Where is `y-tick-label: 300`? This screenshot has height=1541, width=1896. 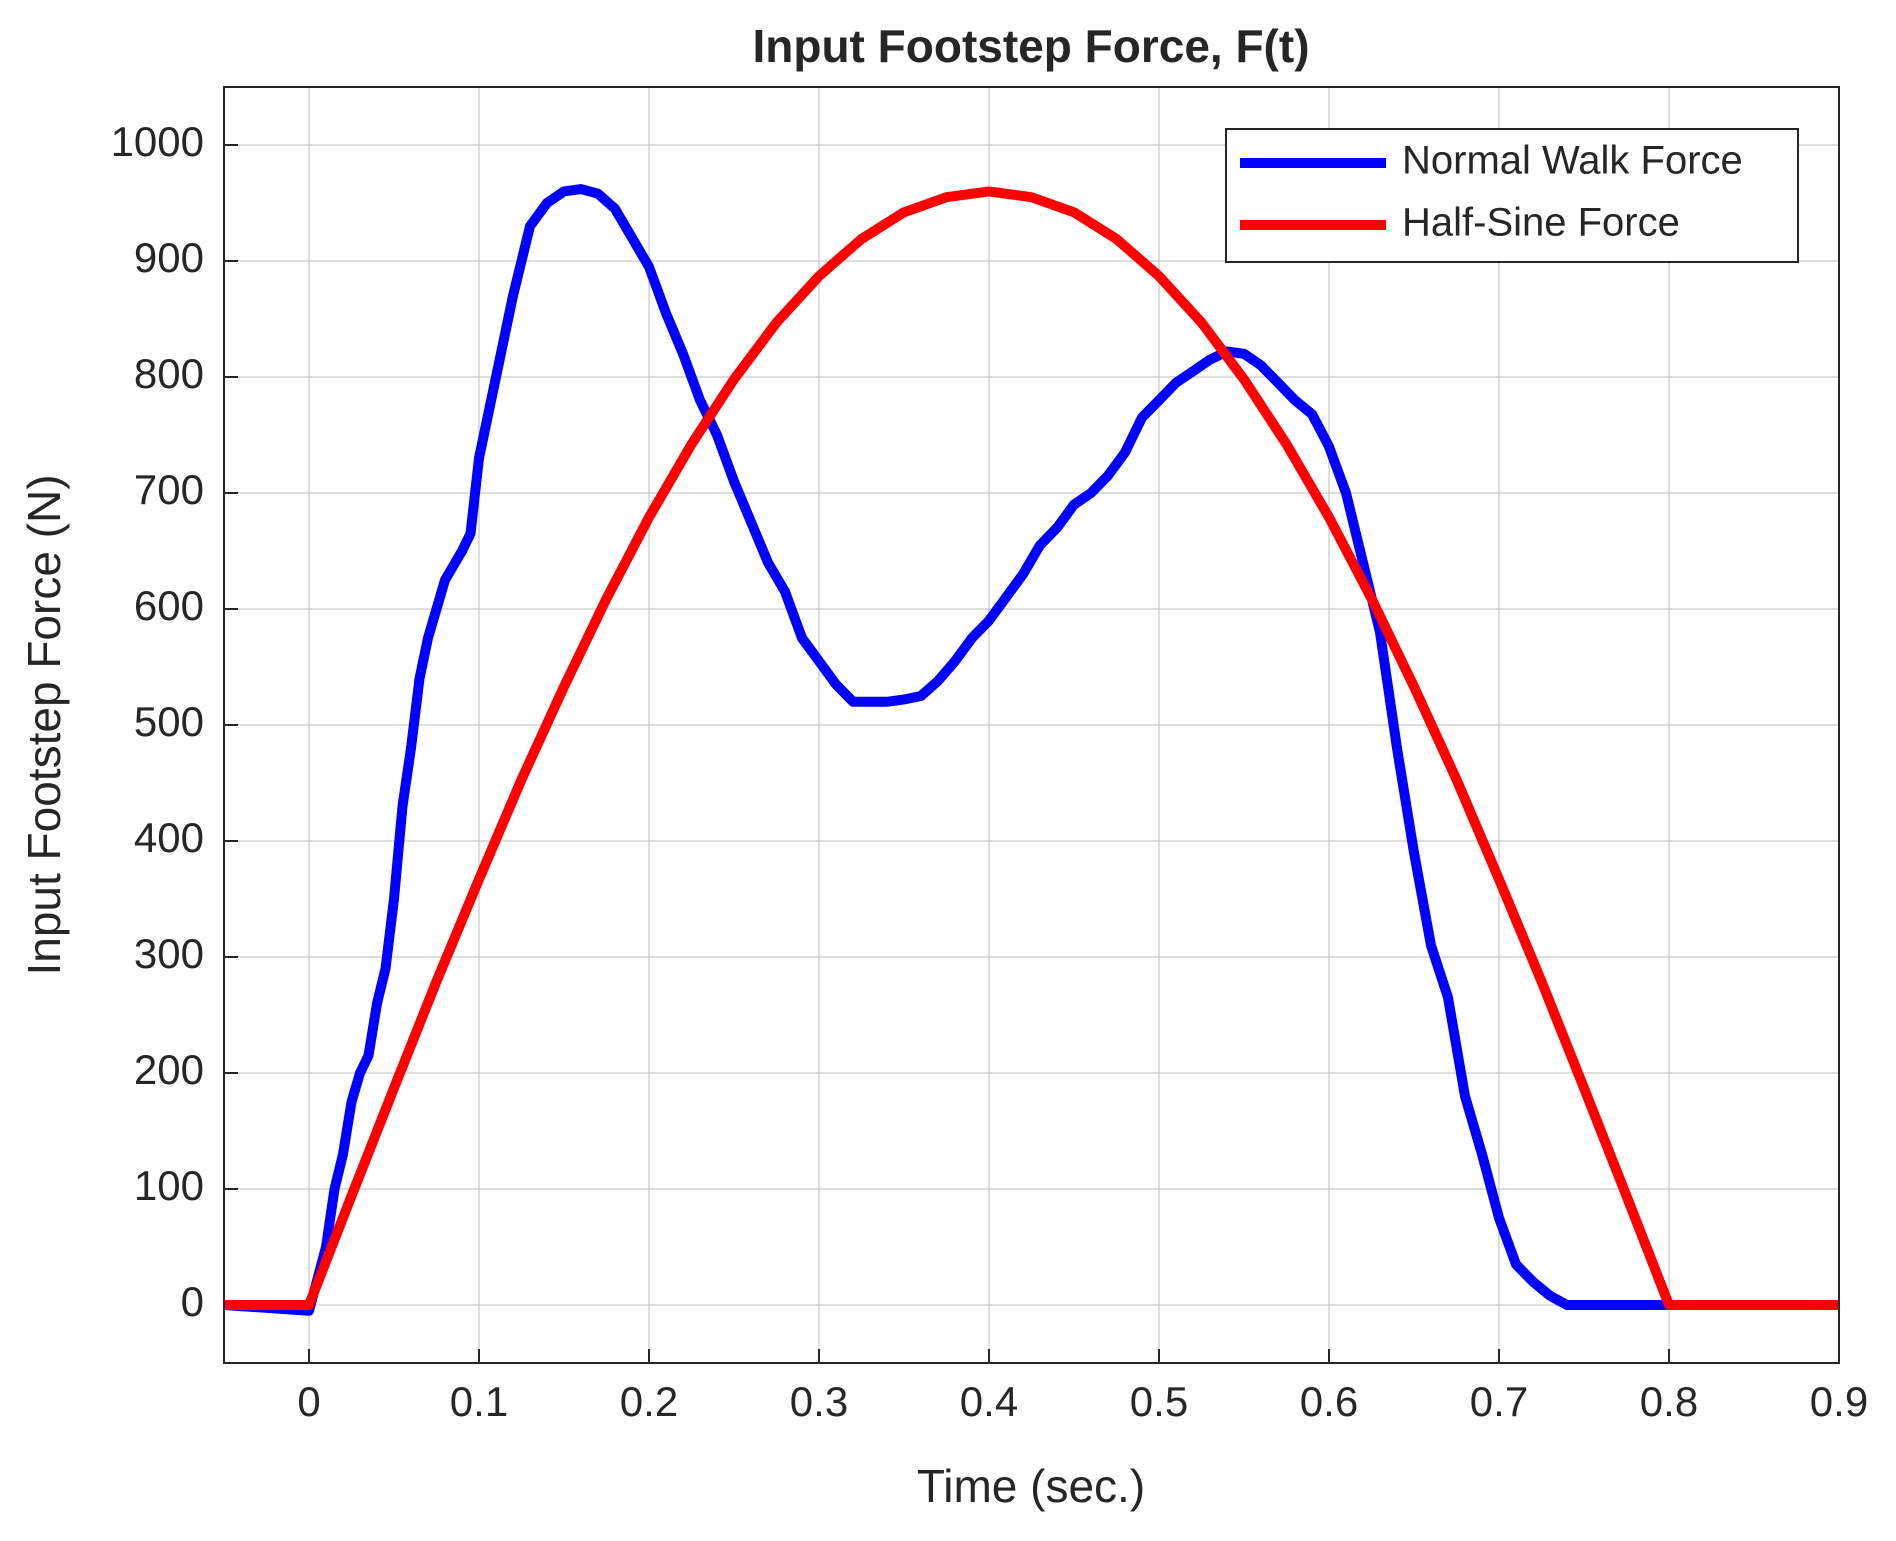
y-tick-label: 300 is located at coordinates (169, 953).